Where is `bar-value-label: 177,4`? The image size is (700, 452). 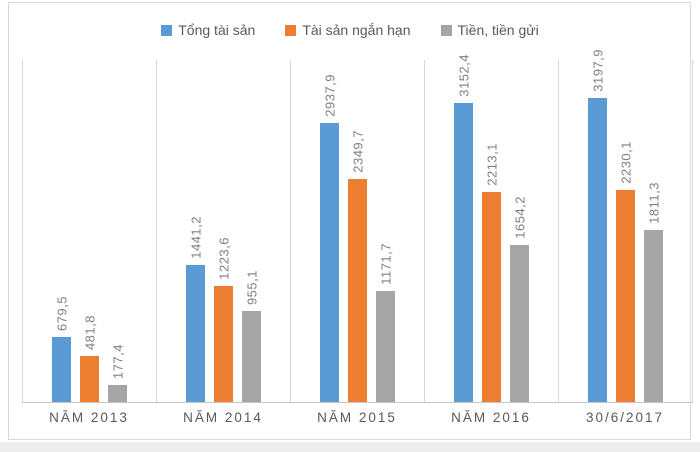 bar-value-label: 177,4 is located at coordinates (117, 361).